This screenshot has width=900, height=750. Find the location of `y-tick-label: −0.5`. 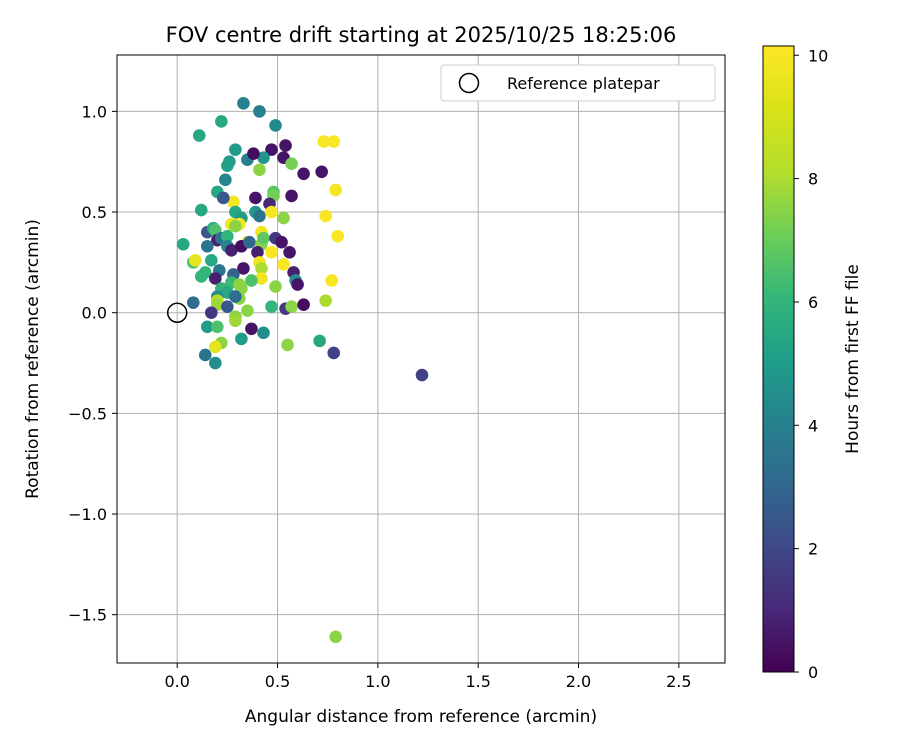

y-tick-label: −0.5 is located at coordinates (87, 413).